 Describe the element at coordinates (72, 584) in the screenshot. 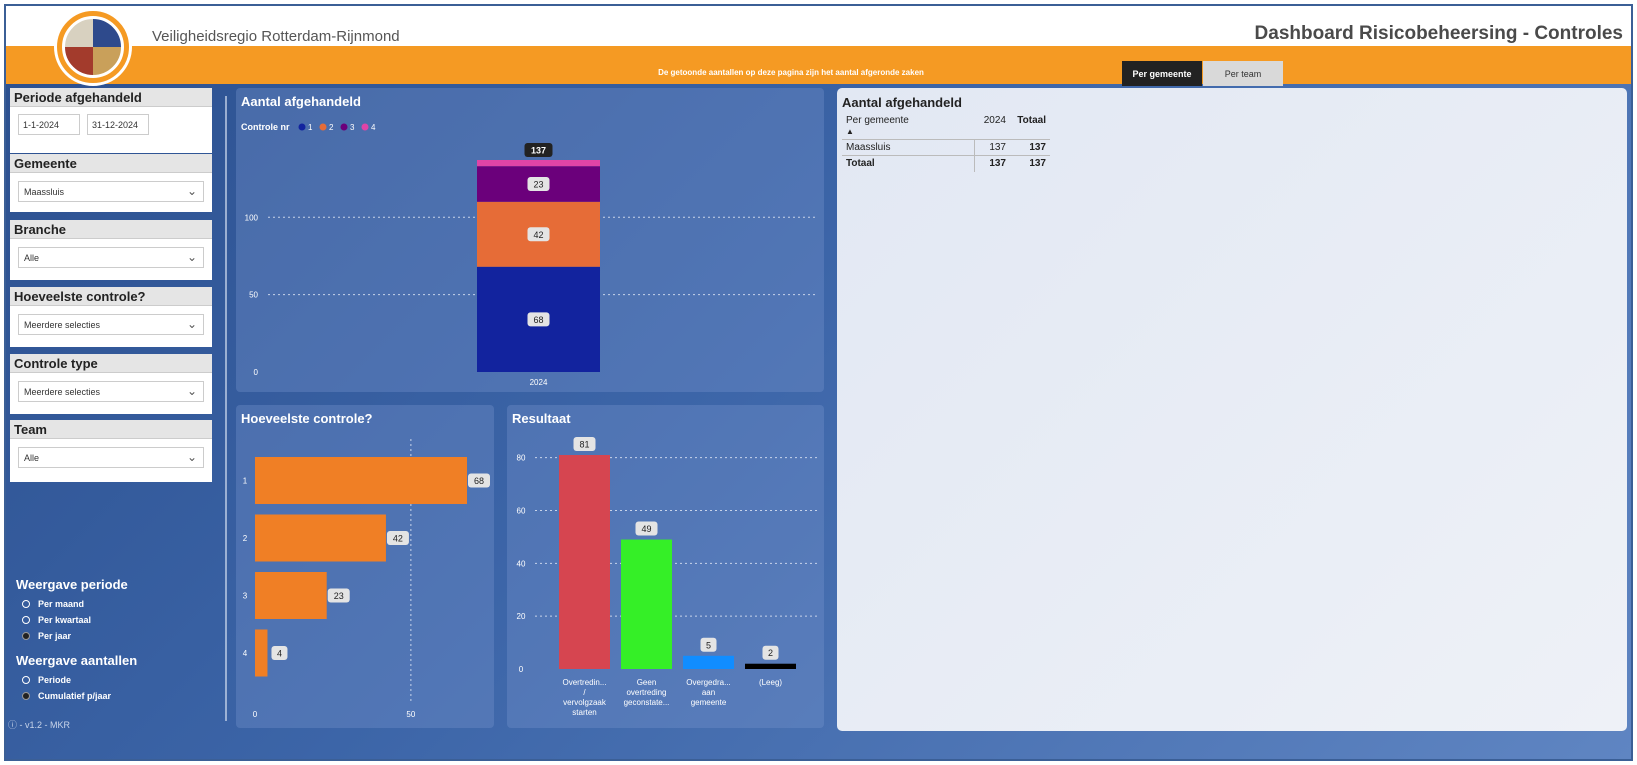

I see `weergave-periode-title: Weergave periode` at that location.